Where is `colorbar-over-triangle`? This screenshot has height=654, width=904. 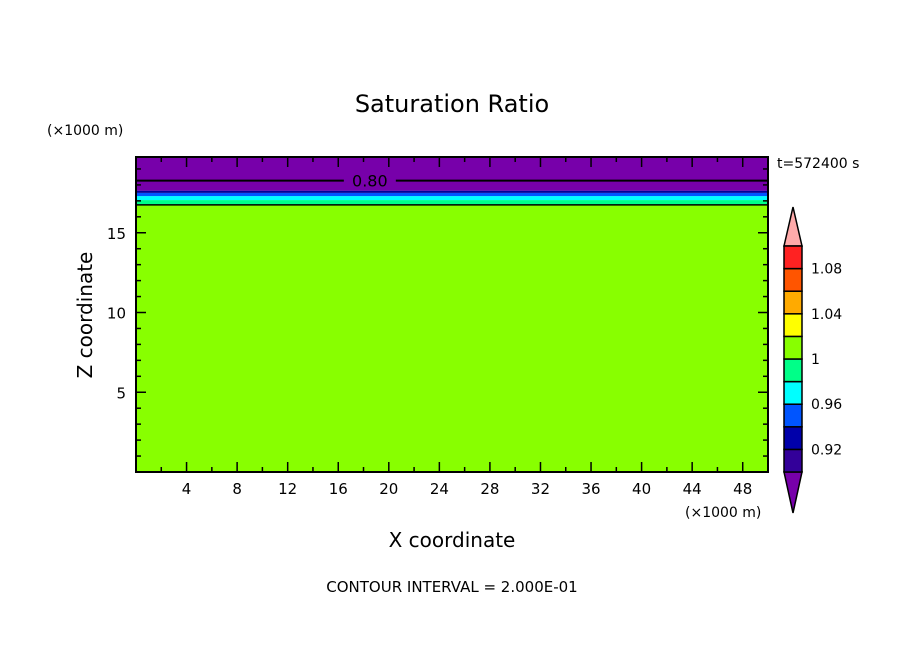 colorbar-over-triangle is located at coordinates (793, 226).